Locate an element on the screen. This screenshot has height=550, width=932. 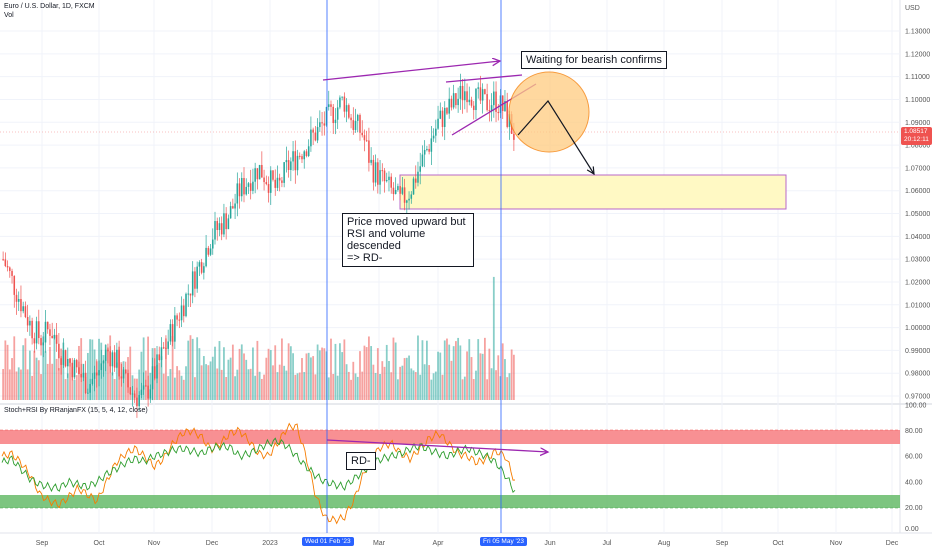
price-tick-label: 1.04000 is located at coordinates (917, 237).